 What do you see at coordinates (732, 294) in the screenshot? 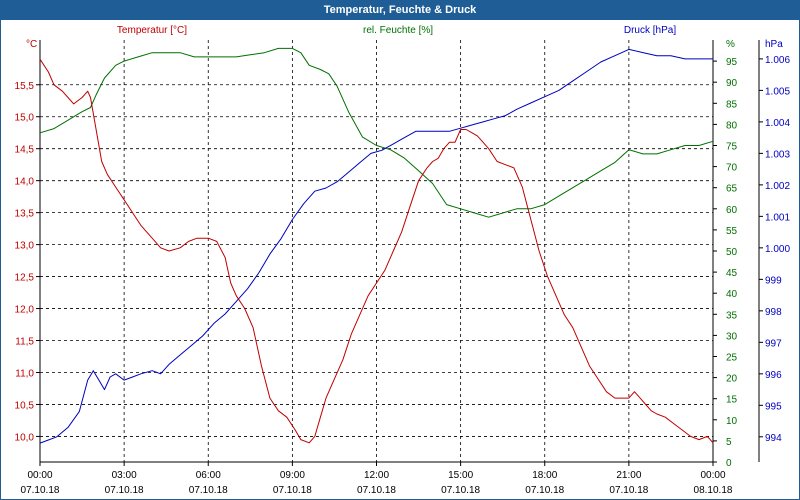
I see `humidity-tick-label: 40` at bounding box center [732, 294].